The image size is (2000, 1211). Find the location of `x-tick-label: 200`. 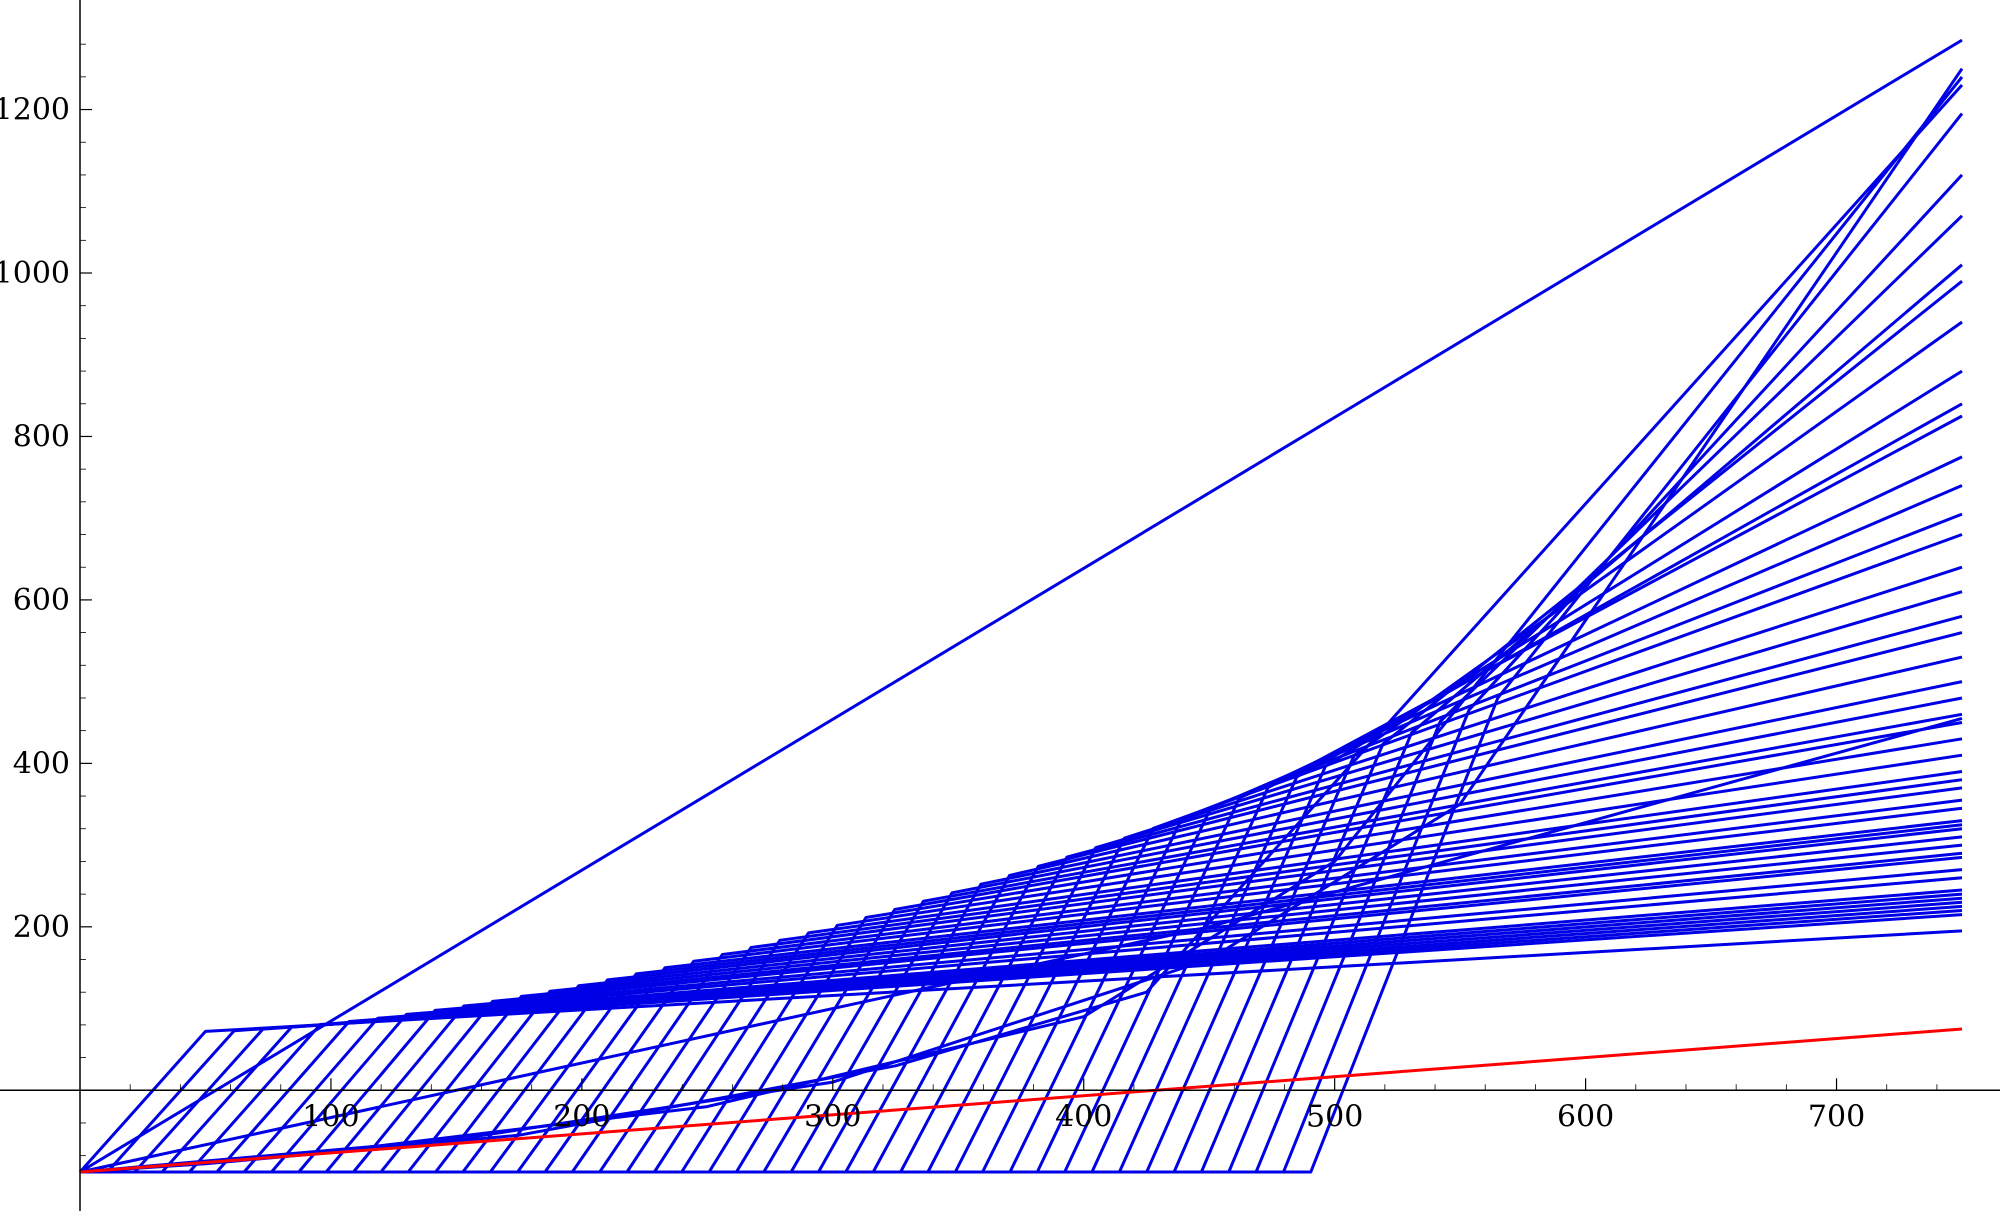

x-tick-label: 200 is located at coordinates (581, 1116).